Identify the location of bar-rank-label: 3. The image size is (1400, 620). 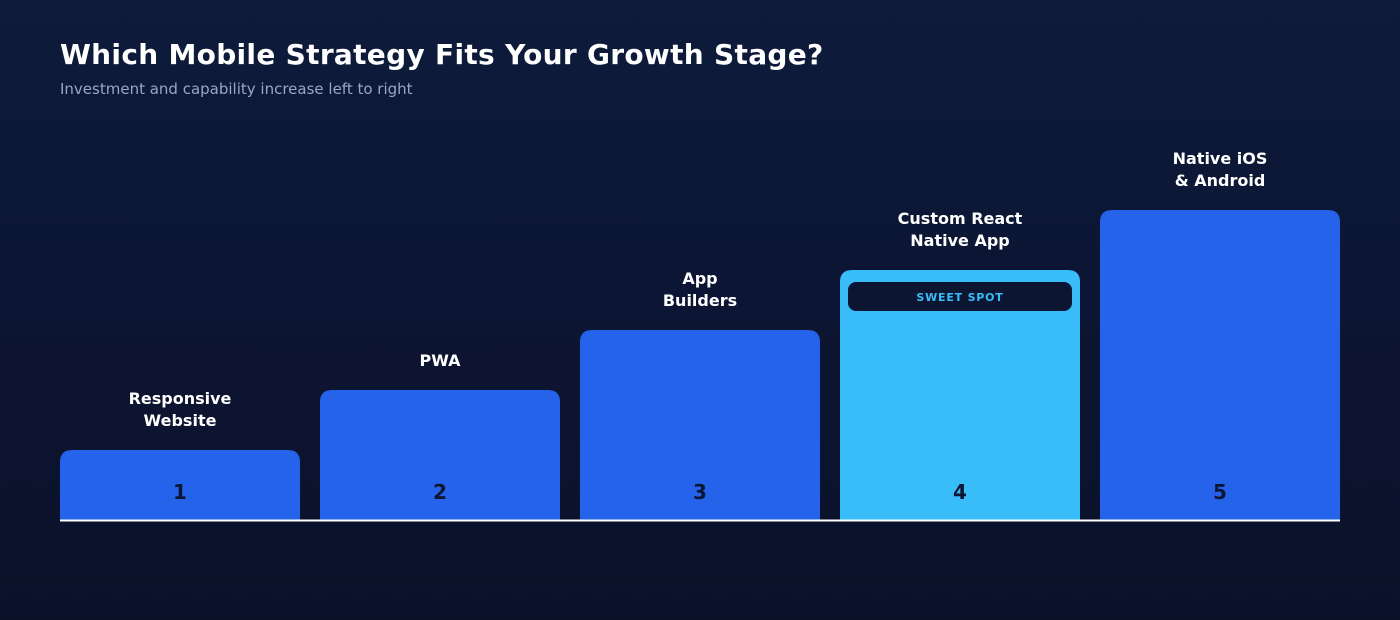
(700, 492).